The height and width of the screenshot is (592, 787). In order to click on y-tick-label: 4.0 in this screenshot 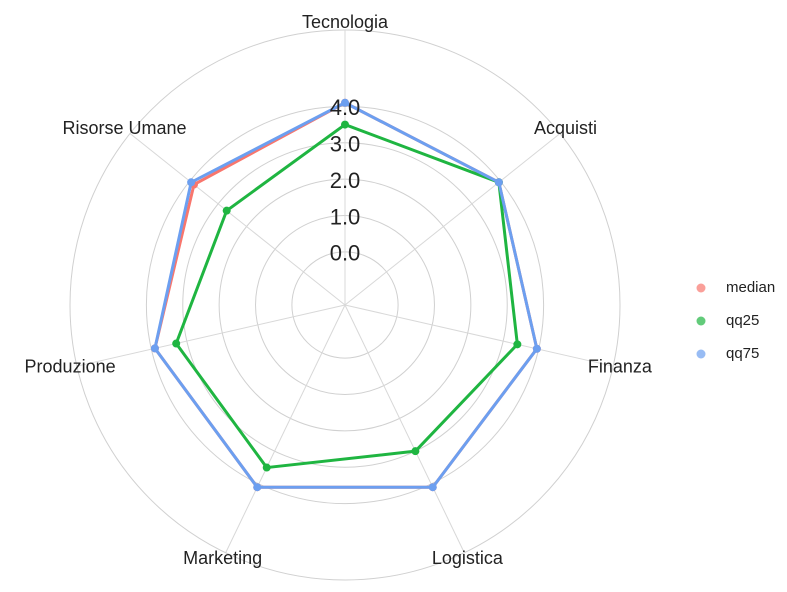, I will do `click(345, 107)`.